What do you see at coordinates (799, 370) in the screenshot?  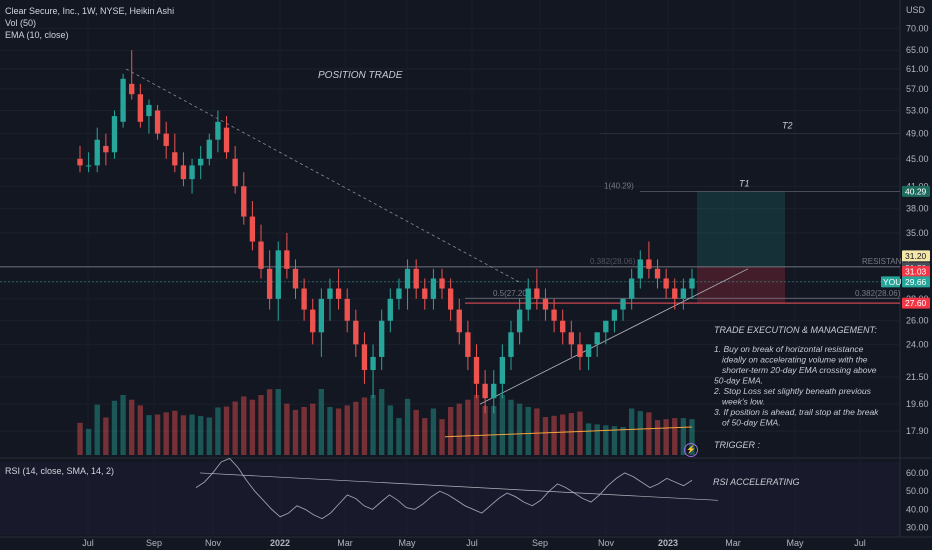 I see `execution-step: shorter-term 20-day EMA crossing above` at bounding box center [799, 370].